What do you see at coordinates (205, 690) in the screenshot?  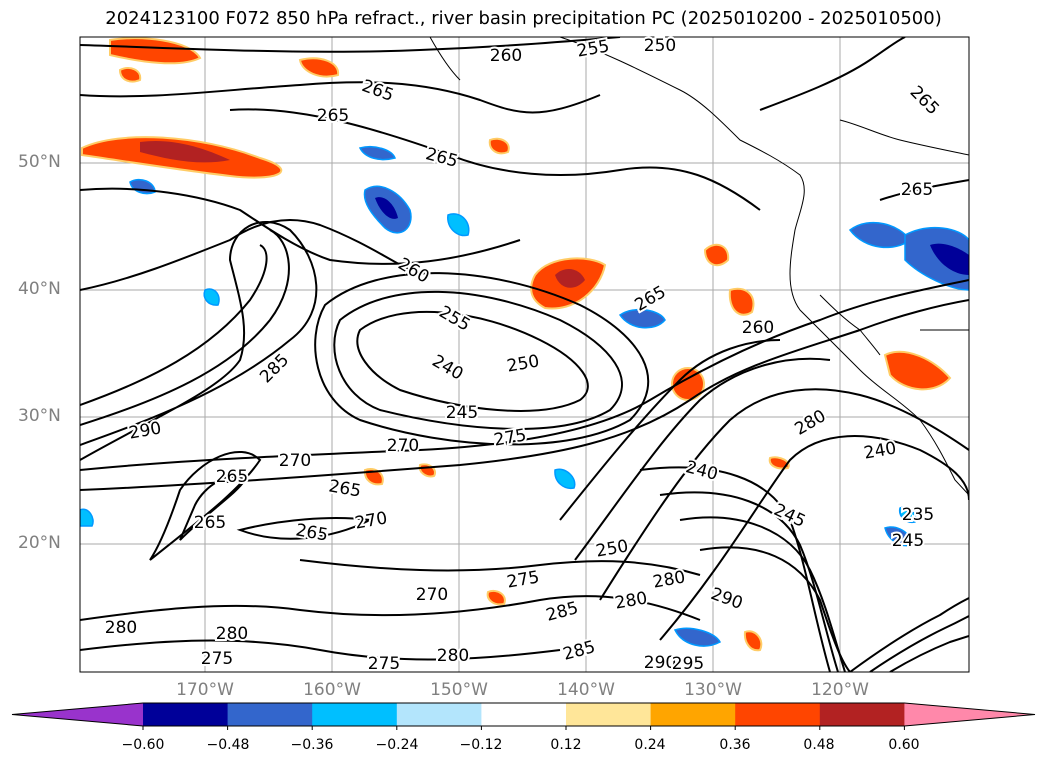 I see `lon-label-170w: 170°W` at bounding box center [205, 690].